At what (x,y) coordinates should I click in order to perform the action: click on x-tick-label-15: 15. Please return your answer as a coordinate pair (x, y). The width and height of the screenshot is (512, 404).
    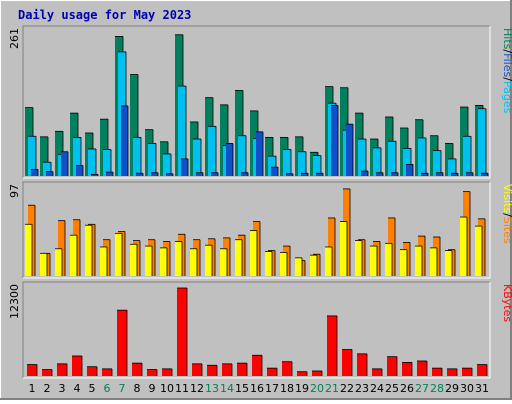
    Looking at the image, I should click on (242, 388).